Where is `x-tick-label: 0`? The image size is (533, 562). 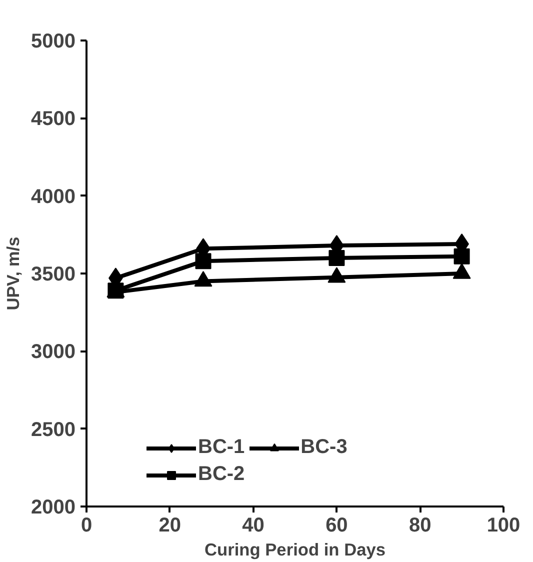
x-tick-label: 0 is located at coordinates (86, 525).